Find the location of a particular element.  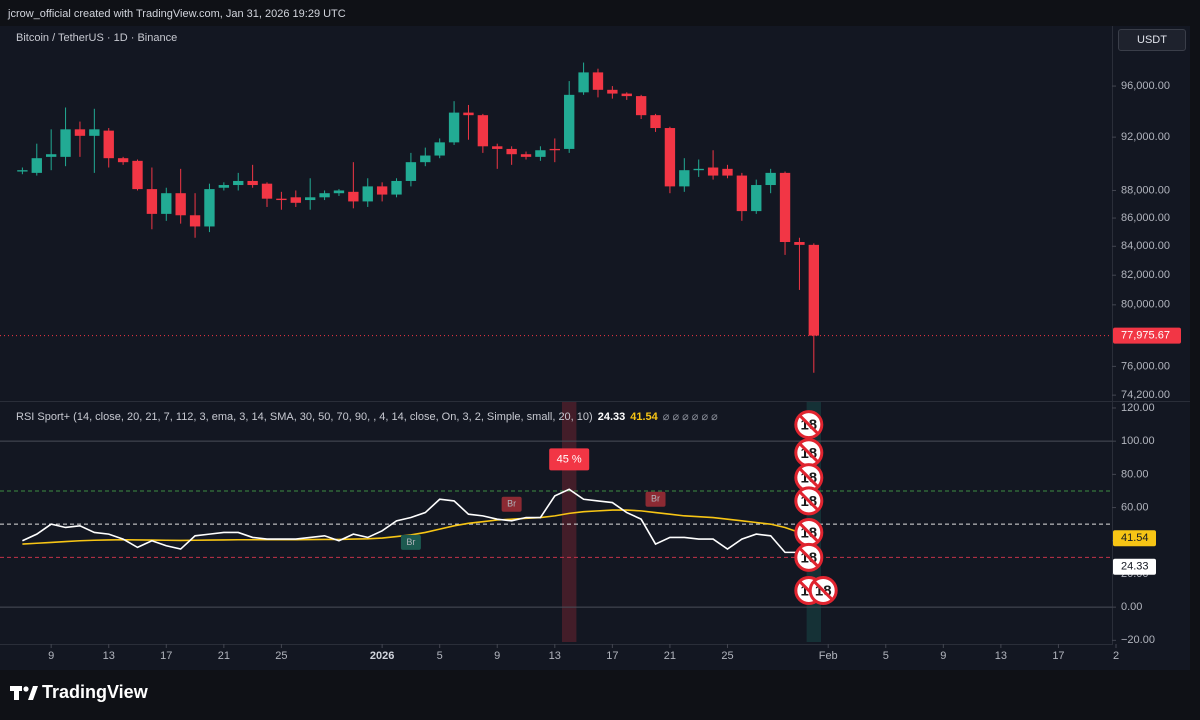

y-tick-label: −20.00 is located at coordinates (1138, 640).